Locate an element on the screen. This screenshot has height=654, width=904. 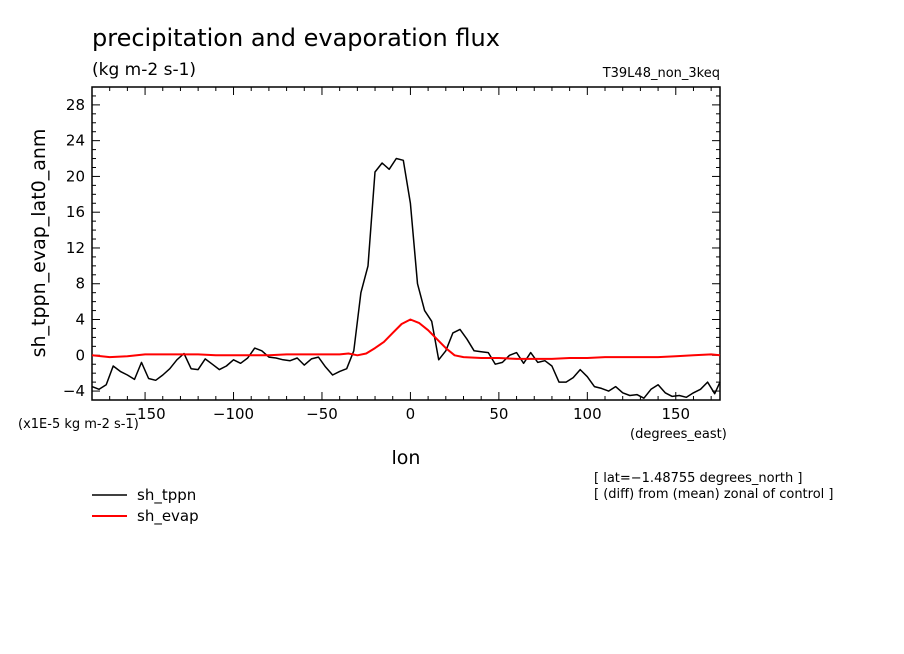
y-axis-label: sh_tppn_evap_lat0_anm is located at coordinates (39, 243).